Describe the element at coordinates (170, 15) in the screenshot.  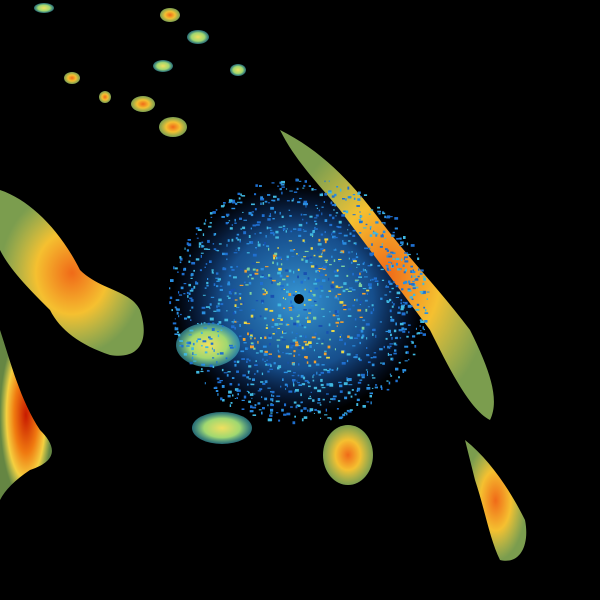
I see `echo-cell` at that location.